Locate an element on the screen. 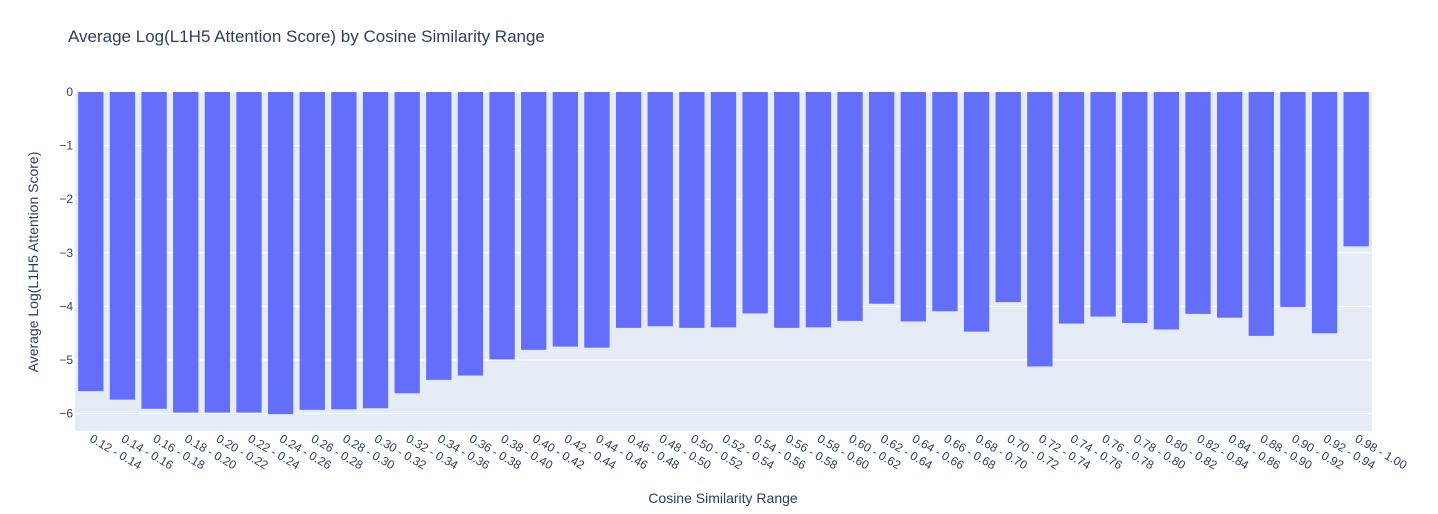 Image resolution: width=1438 pixels, height=514 pixels. y-axis-title: Average Log(L1H5 Attention Score) is located at coordinates (33, 262).